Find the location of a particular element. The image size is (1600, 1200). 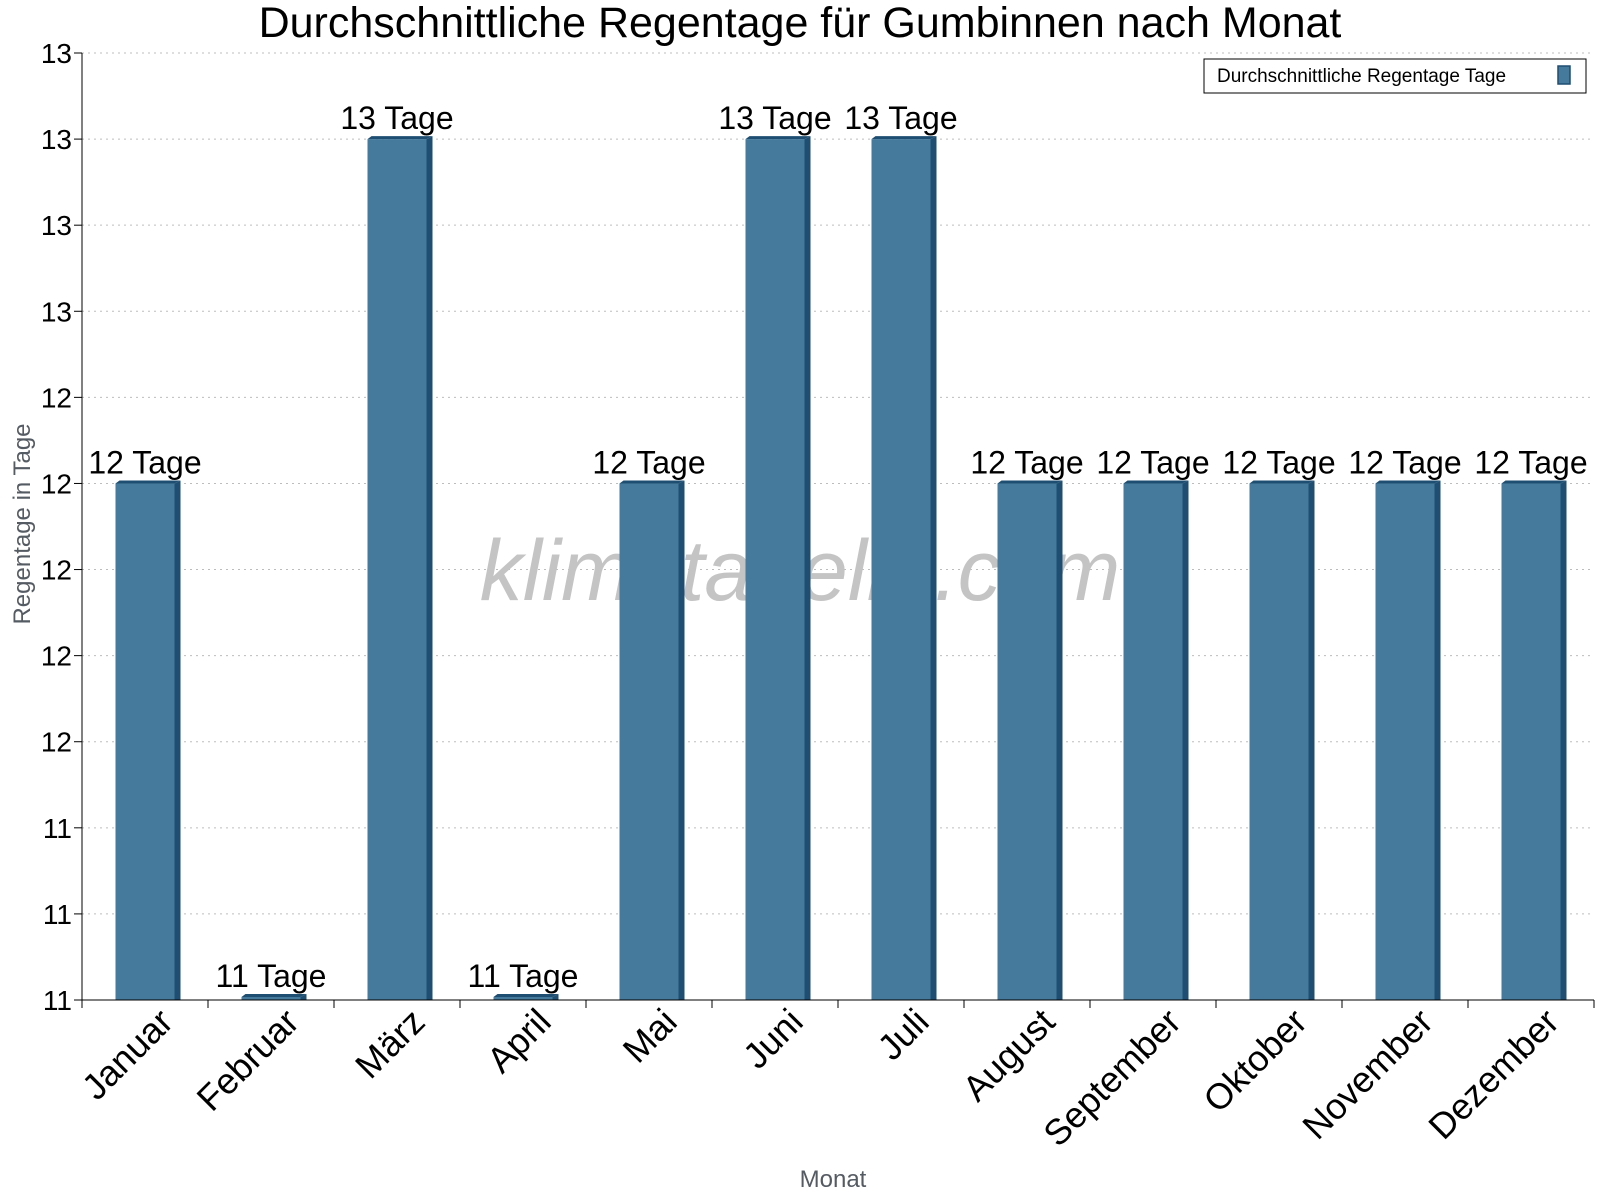

y-axis-title: Regentage in Tage is located at coordinates (22, 523).